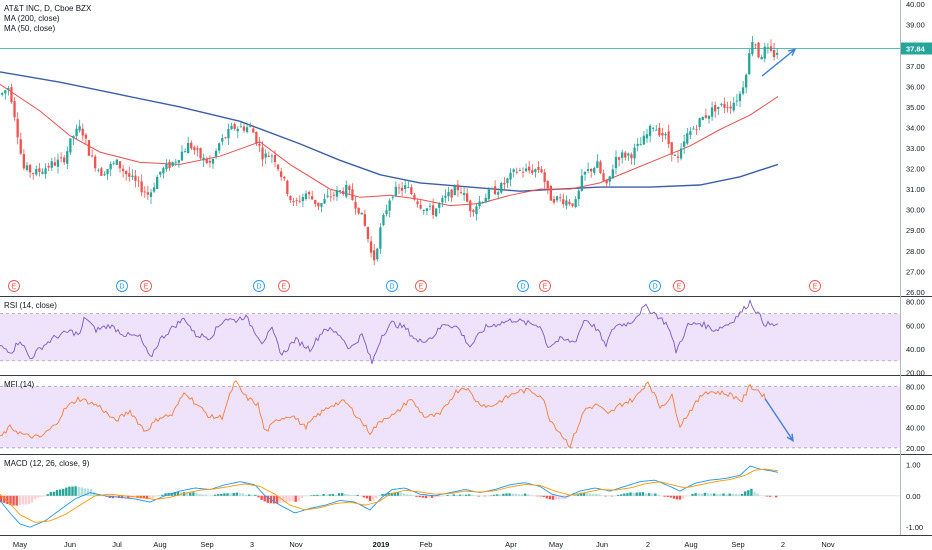 The image size is (932, 550). Describe the element at coordinates (14, 286) in the screenshot. I see `earnings-marker` at that location.